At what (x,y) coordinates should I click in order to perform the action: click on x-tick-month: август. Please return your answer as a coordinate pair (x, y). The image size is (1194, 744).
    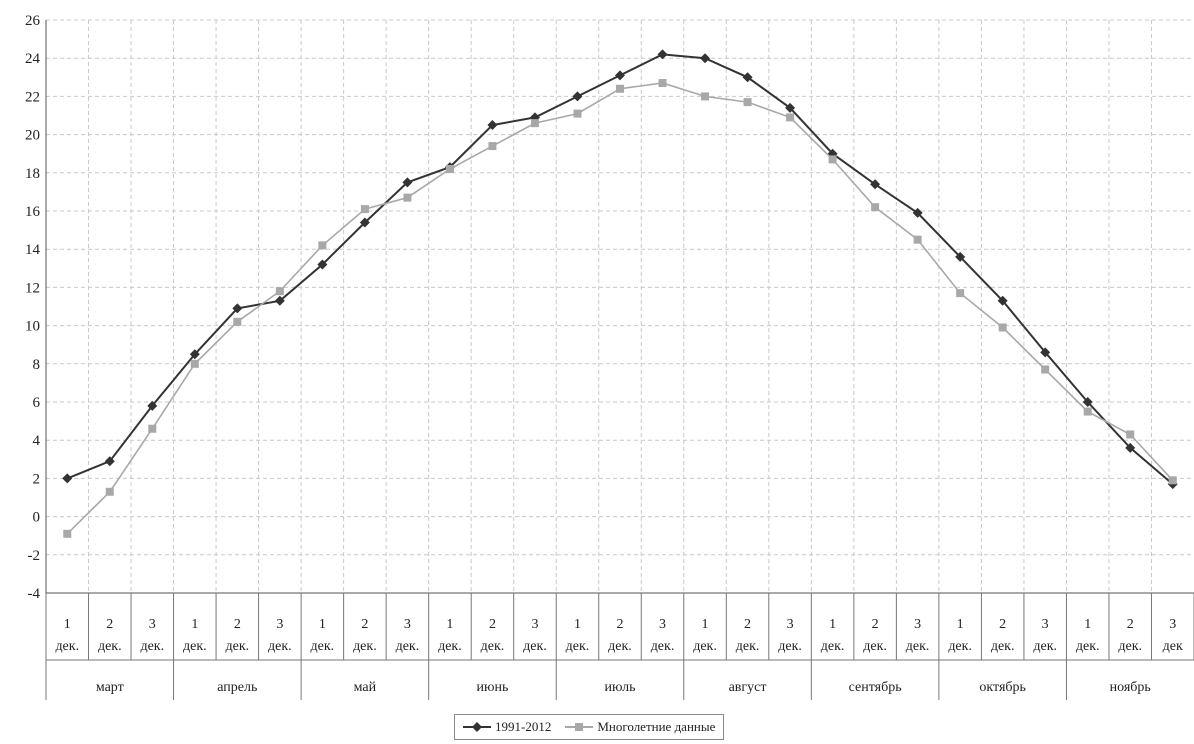
    Looking at the image, I should click on (748, 687).